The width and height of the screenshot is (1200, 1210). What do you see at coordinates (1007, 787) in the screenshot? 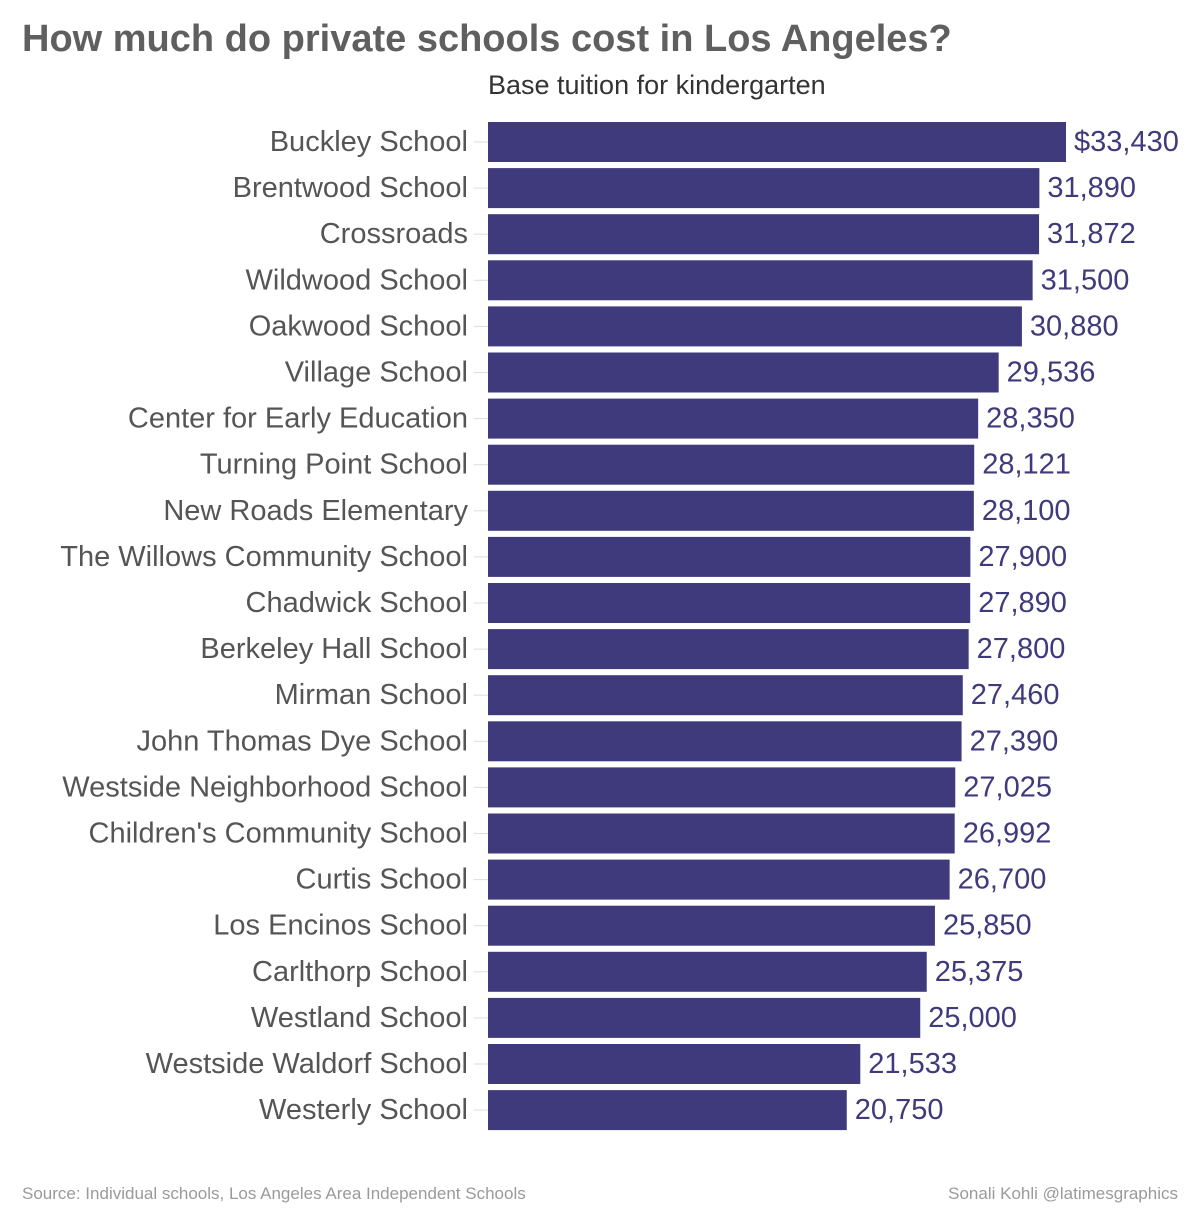
I see `value-label: 27,025` at bounding box center [1007, 787].